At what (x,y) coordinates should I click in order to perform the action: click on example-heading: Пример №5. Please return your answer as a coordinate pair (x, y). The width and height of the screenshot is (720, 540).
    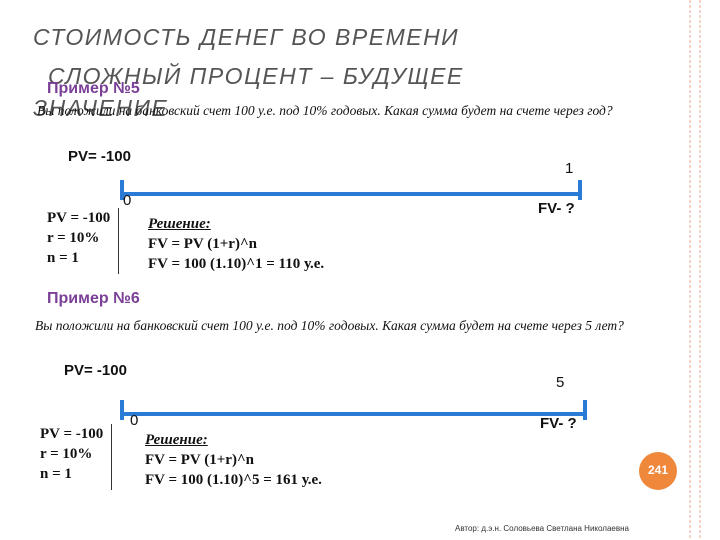
    Looking at the image, I should click on (93, 88).